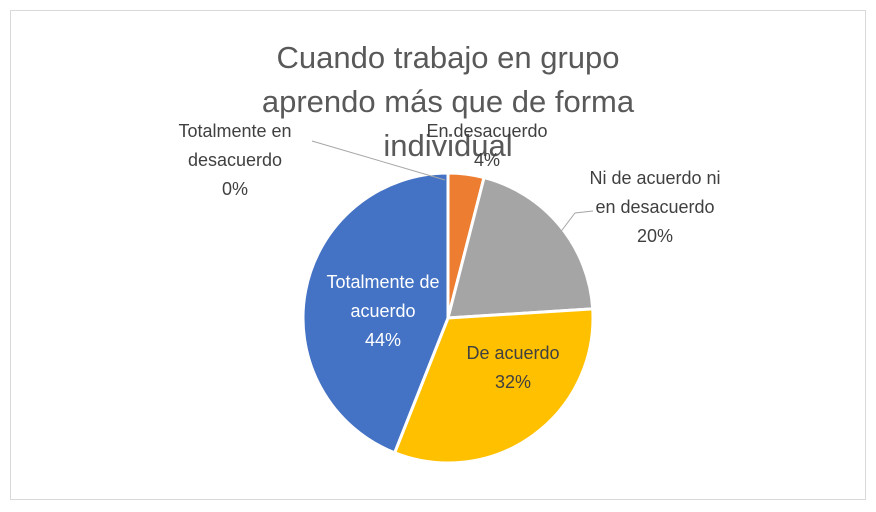 This screenshot has height=512, width=876. I want to click on data-label: Totalmente en desacuerdo 0%, so click(235, 160).